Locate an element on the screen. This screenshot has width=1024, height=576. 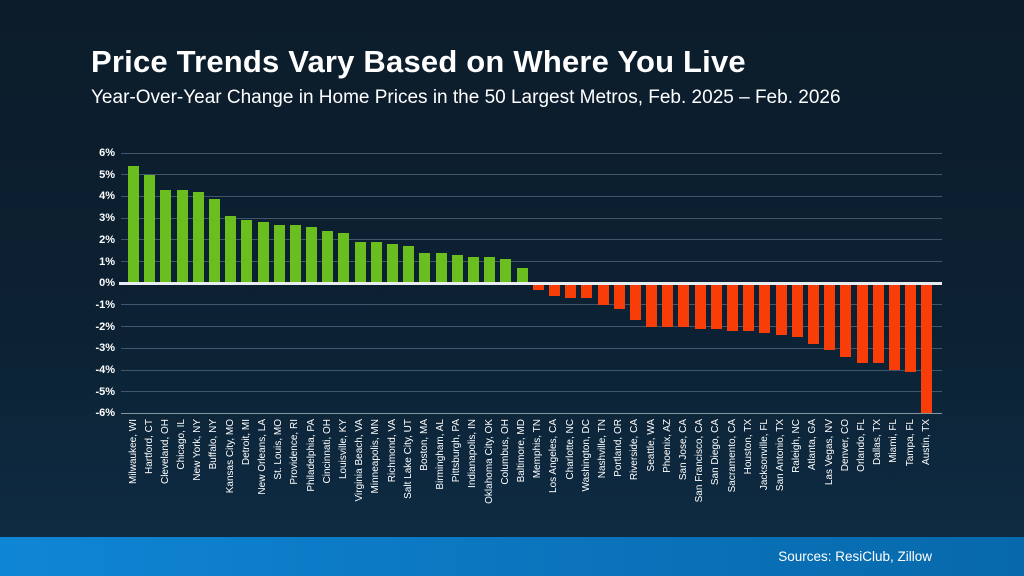
x-axis-label: Riverside, CA is located at coordinates (635, 450).